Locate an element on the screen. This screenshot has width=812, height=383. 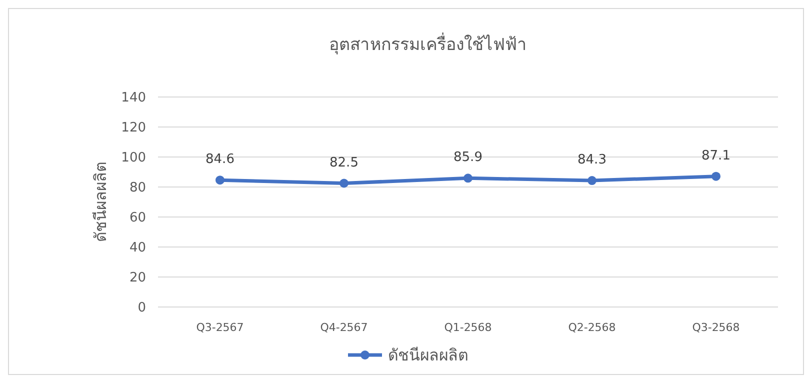
legend-label: ดัชนีผลผลิต is located at coordinates (428, 355).